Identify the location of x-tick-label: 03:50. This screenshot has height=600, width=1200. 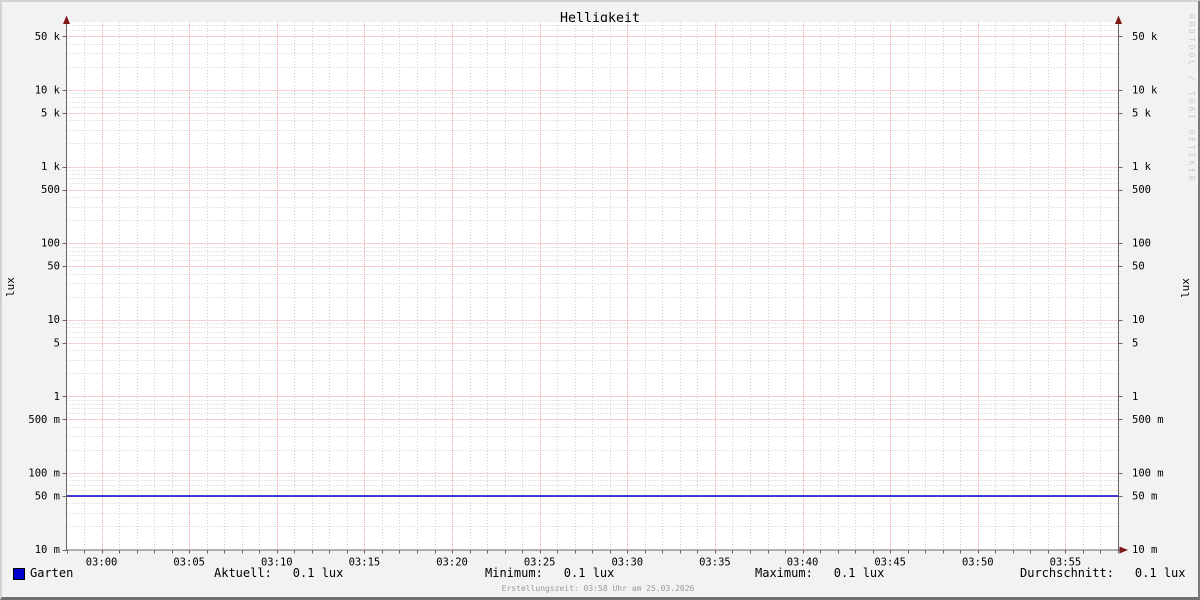
(978, 563).